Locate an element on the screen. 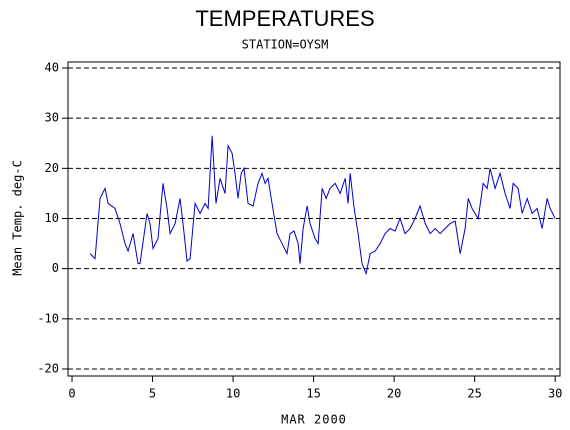 The width and height of the screenshot is (570, 430). y-tick-label: 40 is located at coordinates (52, 68).